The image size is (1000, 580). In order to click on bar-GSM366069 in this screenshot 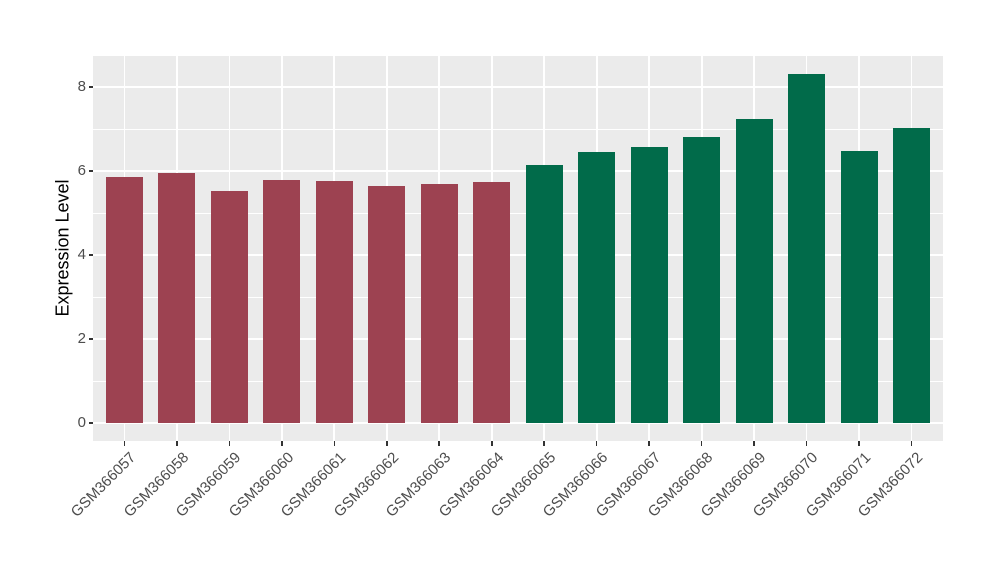, I will do `click(754, 270)`.